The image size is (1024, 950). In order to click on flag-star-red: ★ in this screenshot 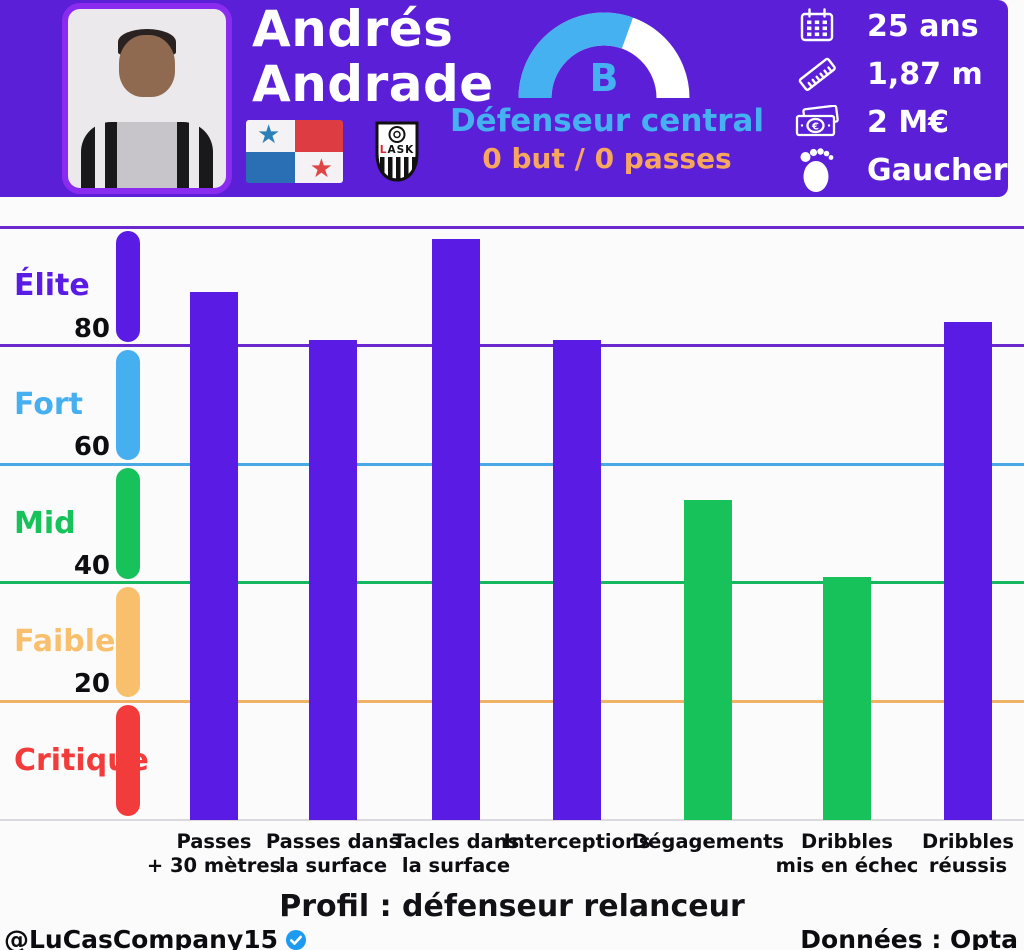, I will do `click(321, 168)`.